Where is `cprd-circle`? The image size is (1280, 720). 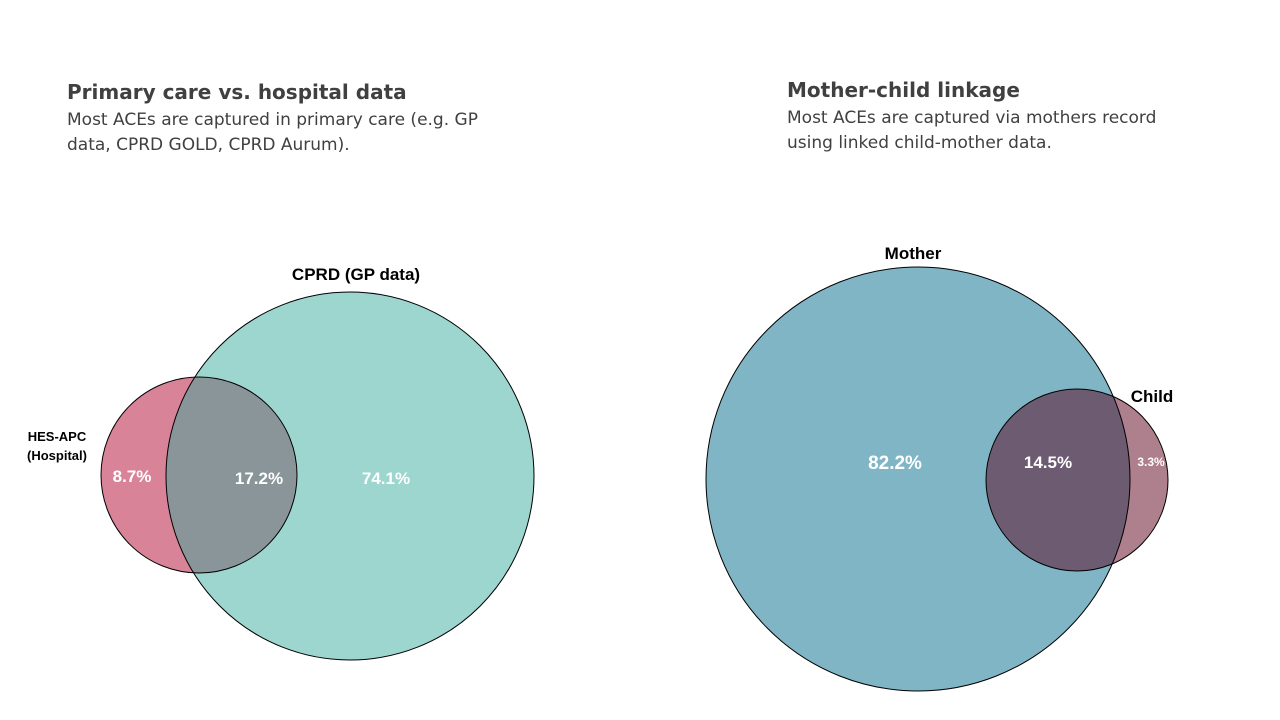
cprd-circle is located at coordinates (350, 476).